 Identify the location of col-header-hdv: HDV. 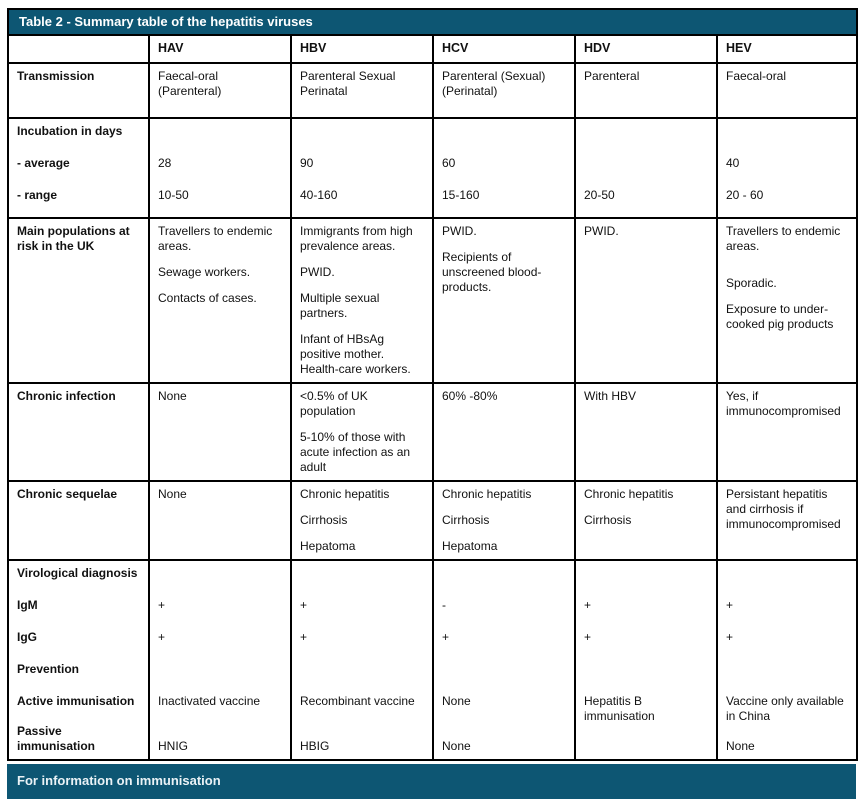
(646, 49).